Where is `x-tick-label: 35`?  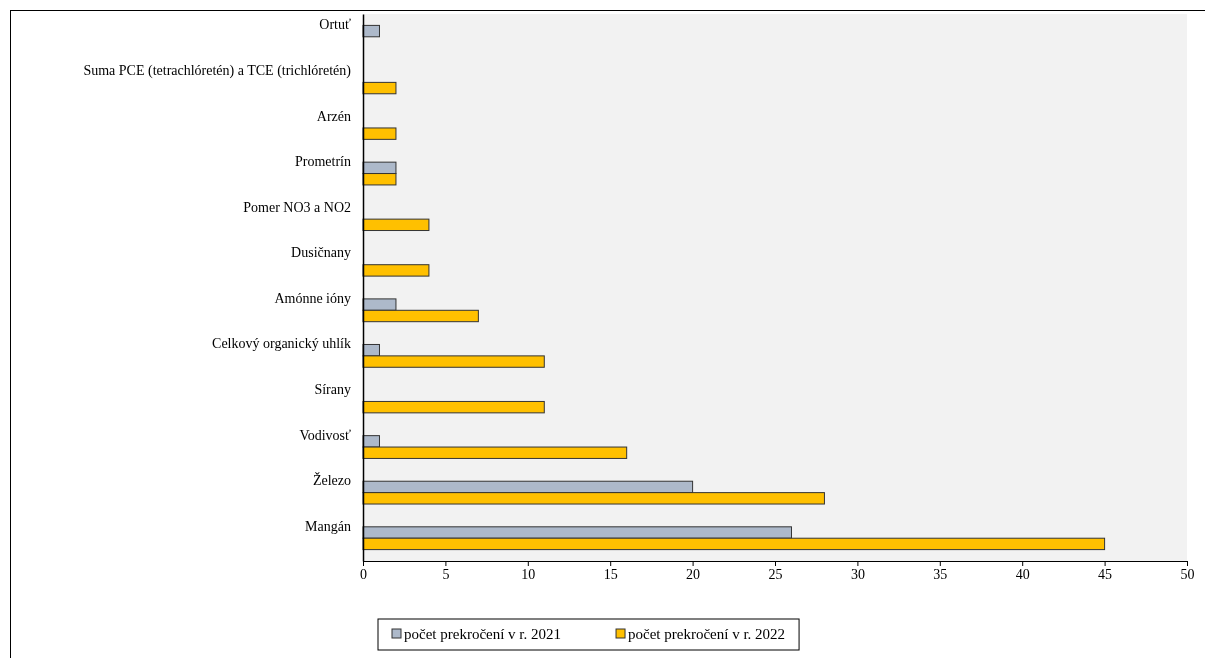 x-tick-label: 35 is located at coordinates (940, 574).